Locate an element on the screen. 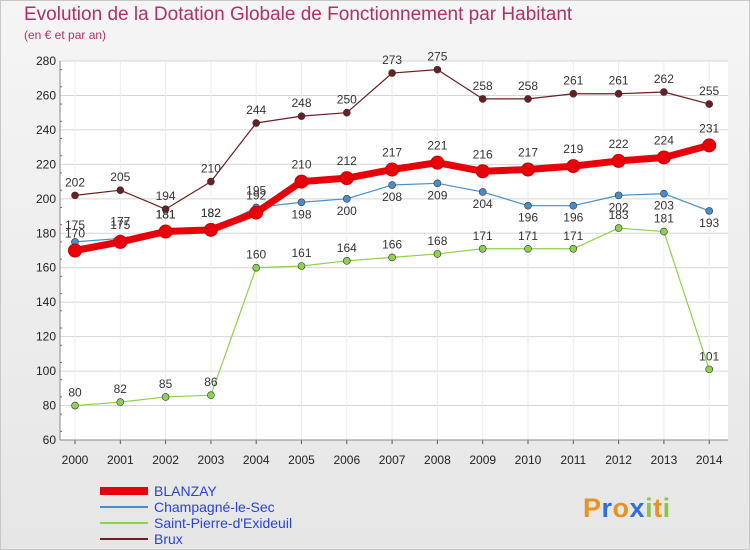  proxiti-logo: Proxiti is located at coordinates (627, 508).